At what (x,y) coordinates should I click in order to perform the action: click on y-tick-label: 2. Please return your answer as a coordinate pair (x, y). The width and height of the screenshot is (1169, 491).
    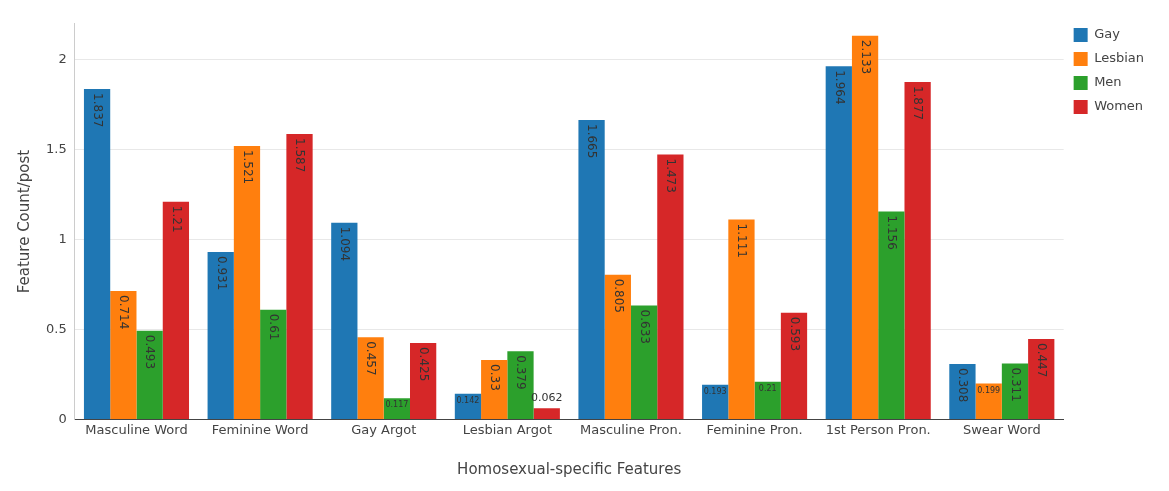
    Looking at the image, I should click on (62, 59).